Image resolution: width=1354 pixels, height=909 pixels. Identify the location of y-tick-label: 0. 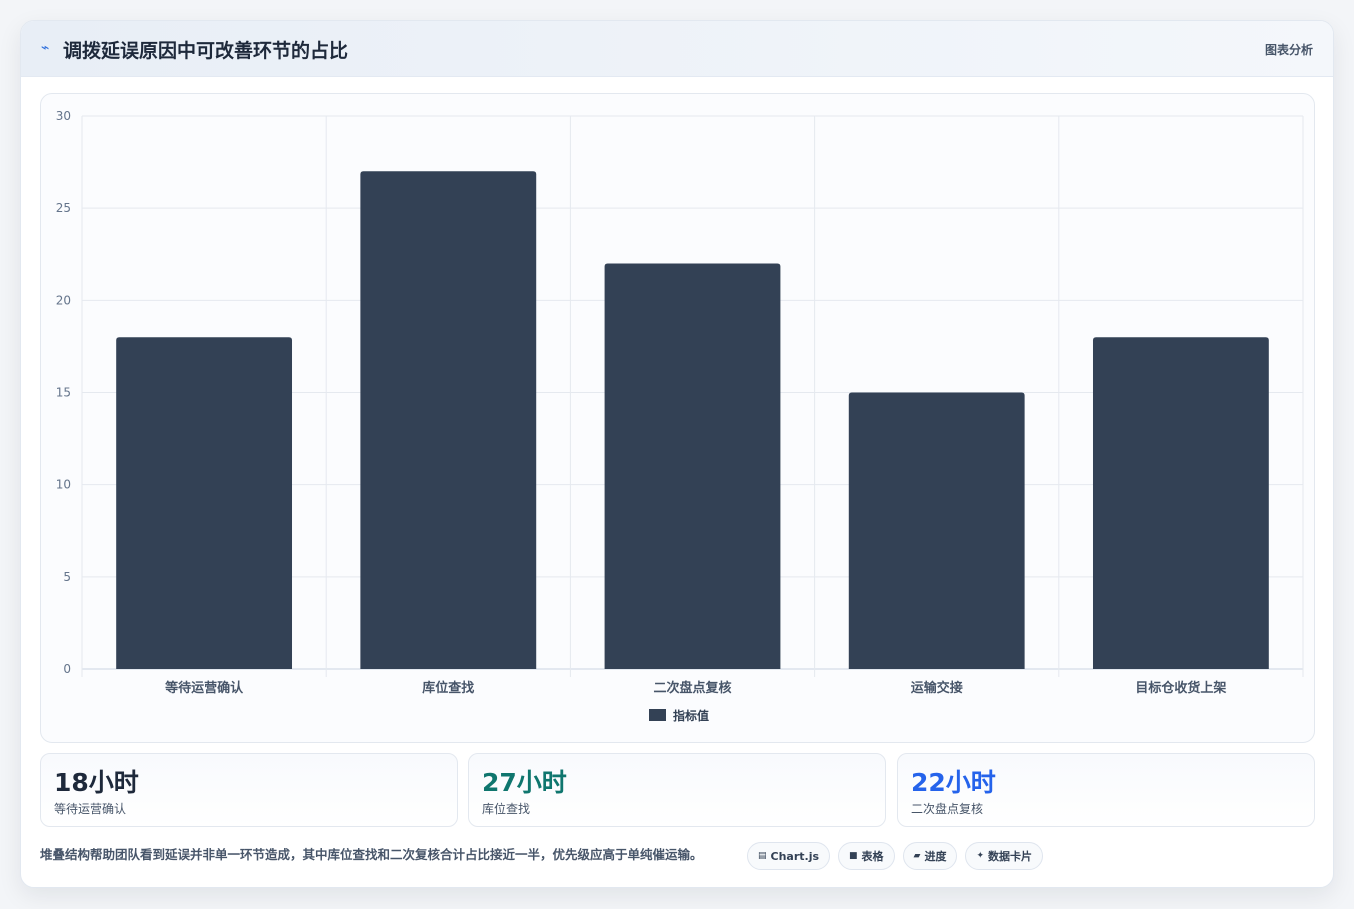
(67, 669).